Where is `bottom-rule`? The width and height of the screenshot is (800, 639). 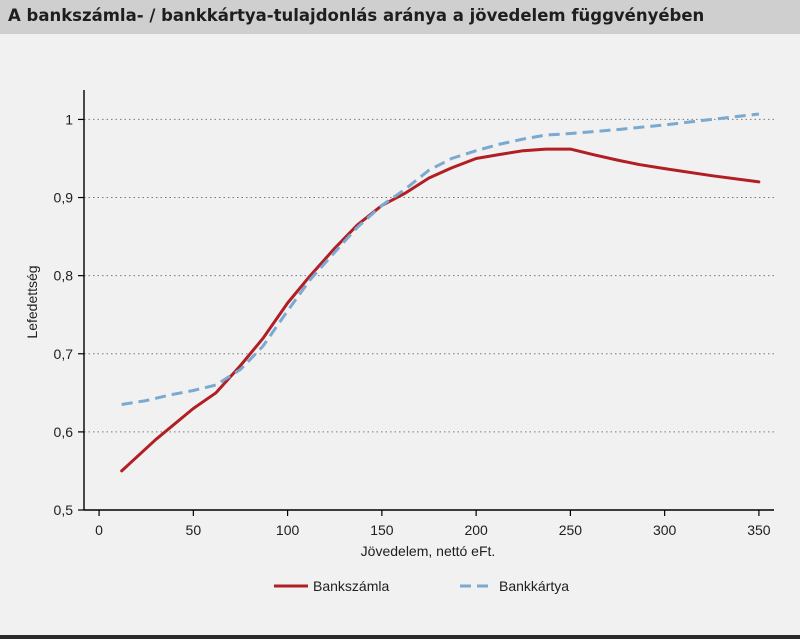
bottom-rule is located at coordinates (400, 637).